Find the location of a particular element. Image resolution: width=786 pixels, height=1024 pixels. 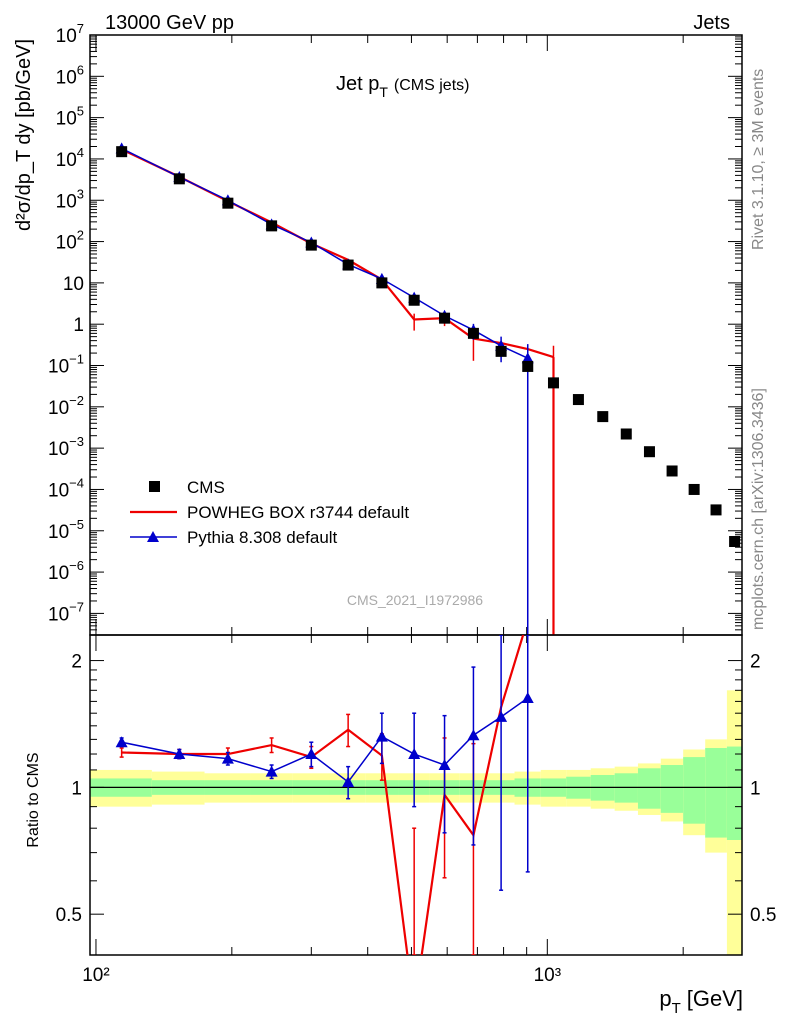

ratio-y-label: 0.5 is located at coordinates (69, 915).